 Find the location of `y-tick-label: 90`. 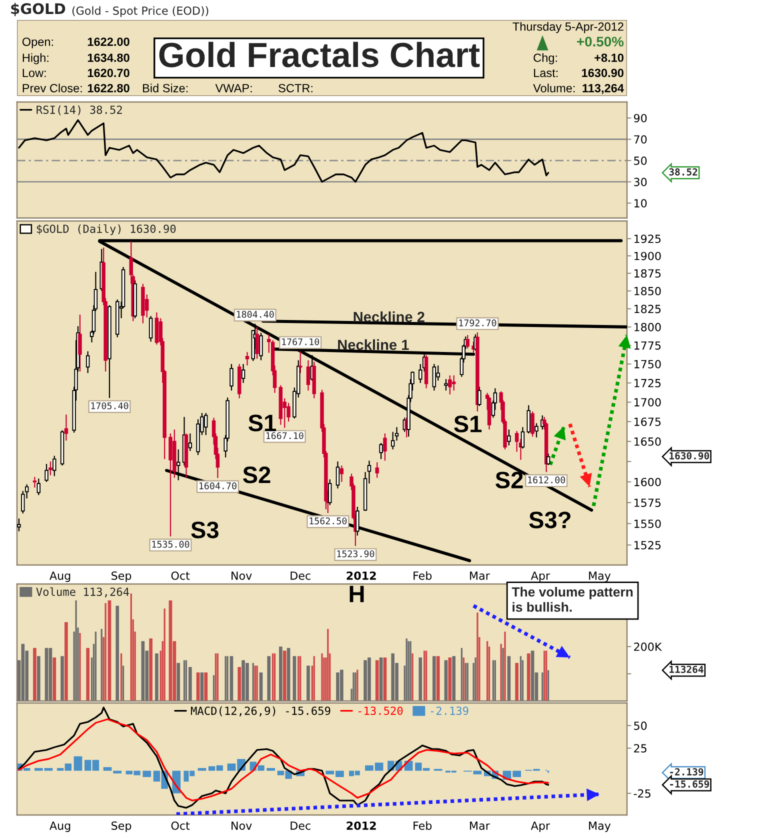

y-tick-label: 90 is located at coordinates (640, 118).